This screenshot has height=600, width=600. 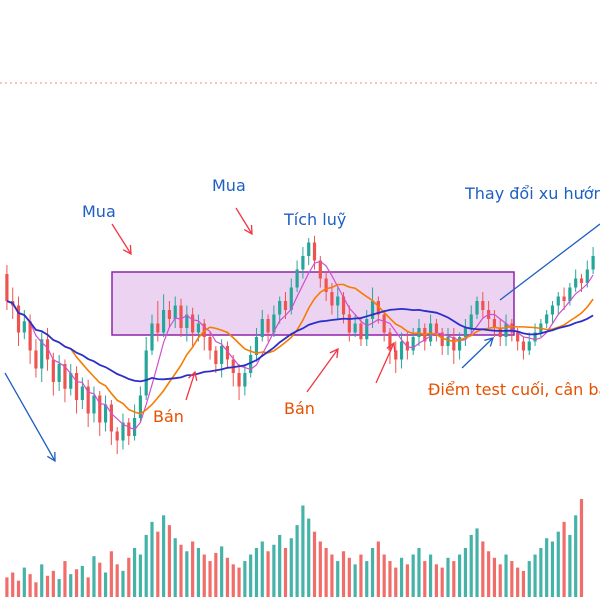 I want to click on arrow-trend-change, so click(x=549, y=262).